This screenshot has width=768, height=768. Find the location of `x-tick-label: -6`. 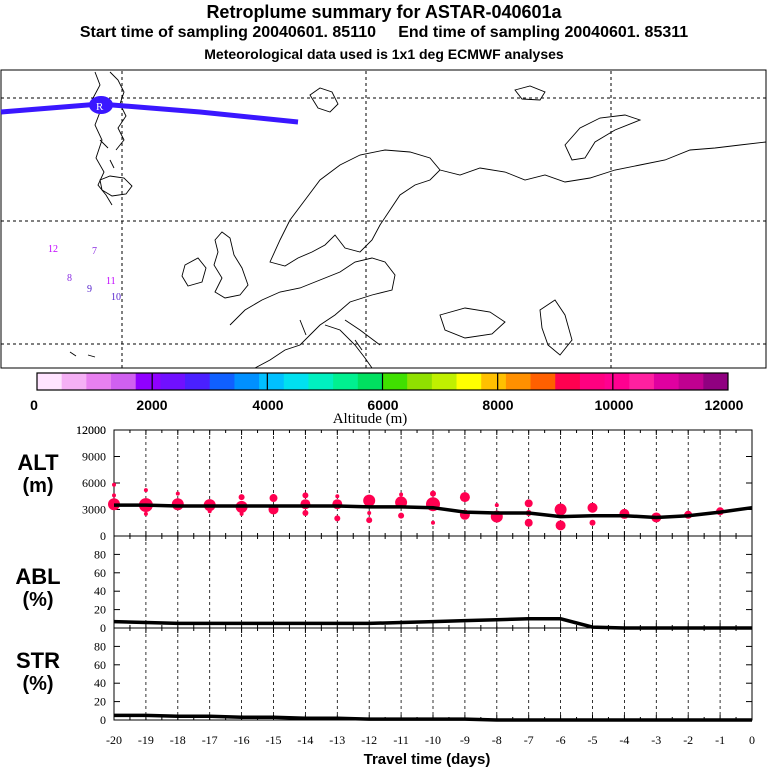

x-tick-label: -6 is located at coordinates (561, 740).